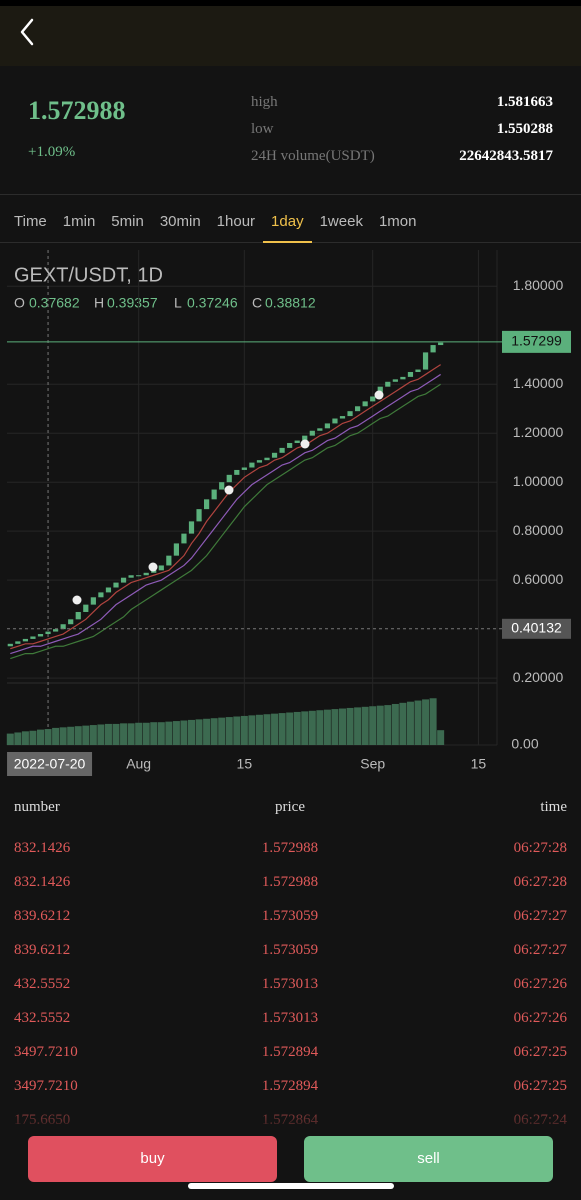 The height and width of the screenshot is (1200, 581). Describe the element at coordinates (30, 32) in the screenshot. I see `back-button` at that location.